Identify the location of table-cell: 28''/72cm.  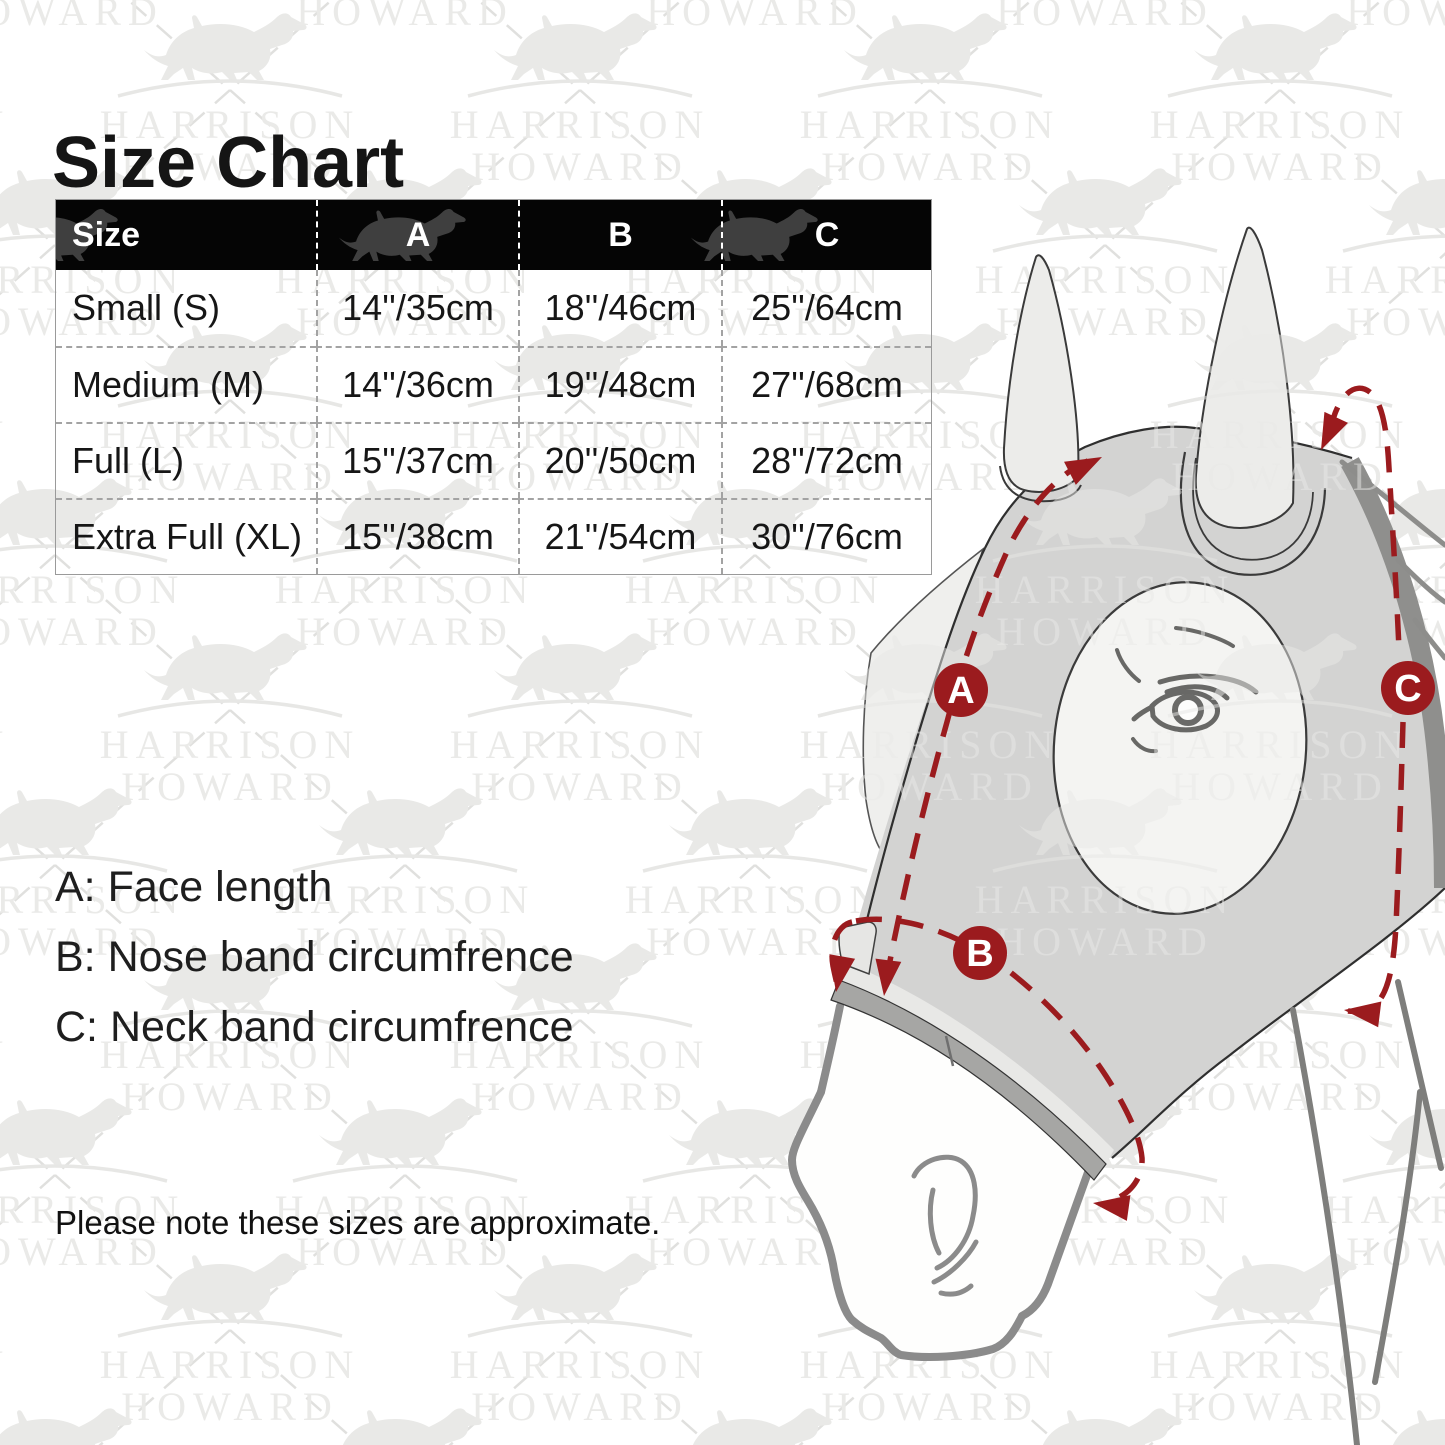
(826, 460).